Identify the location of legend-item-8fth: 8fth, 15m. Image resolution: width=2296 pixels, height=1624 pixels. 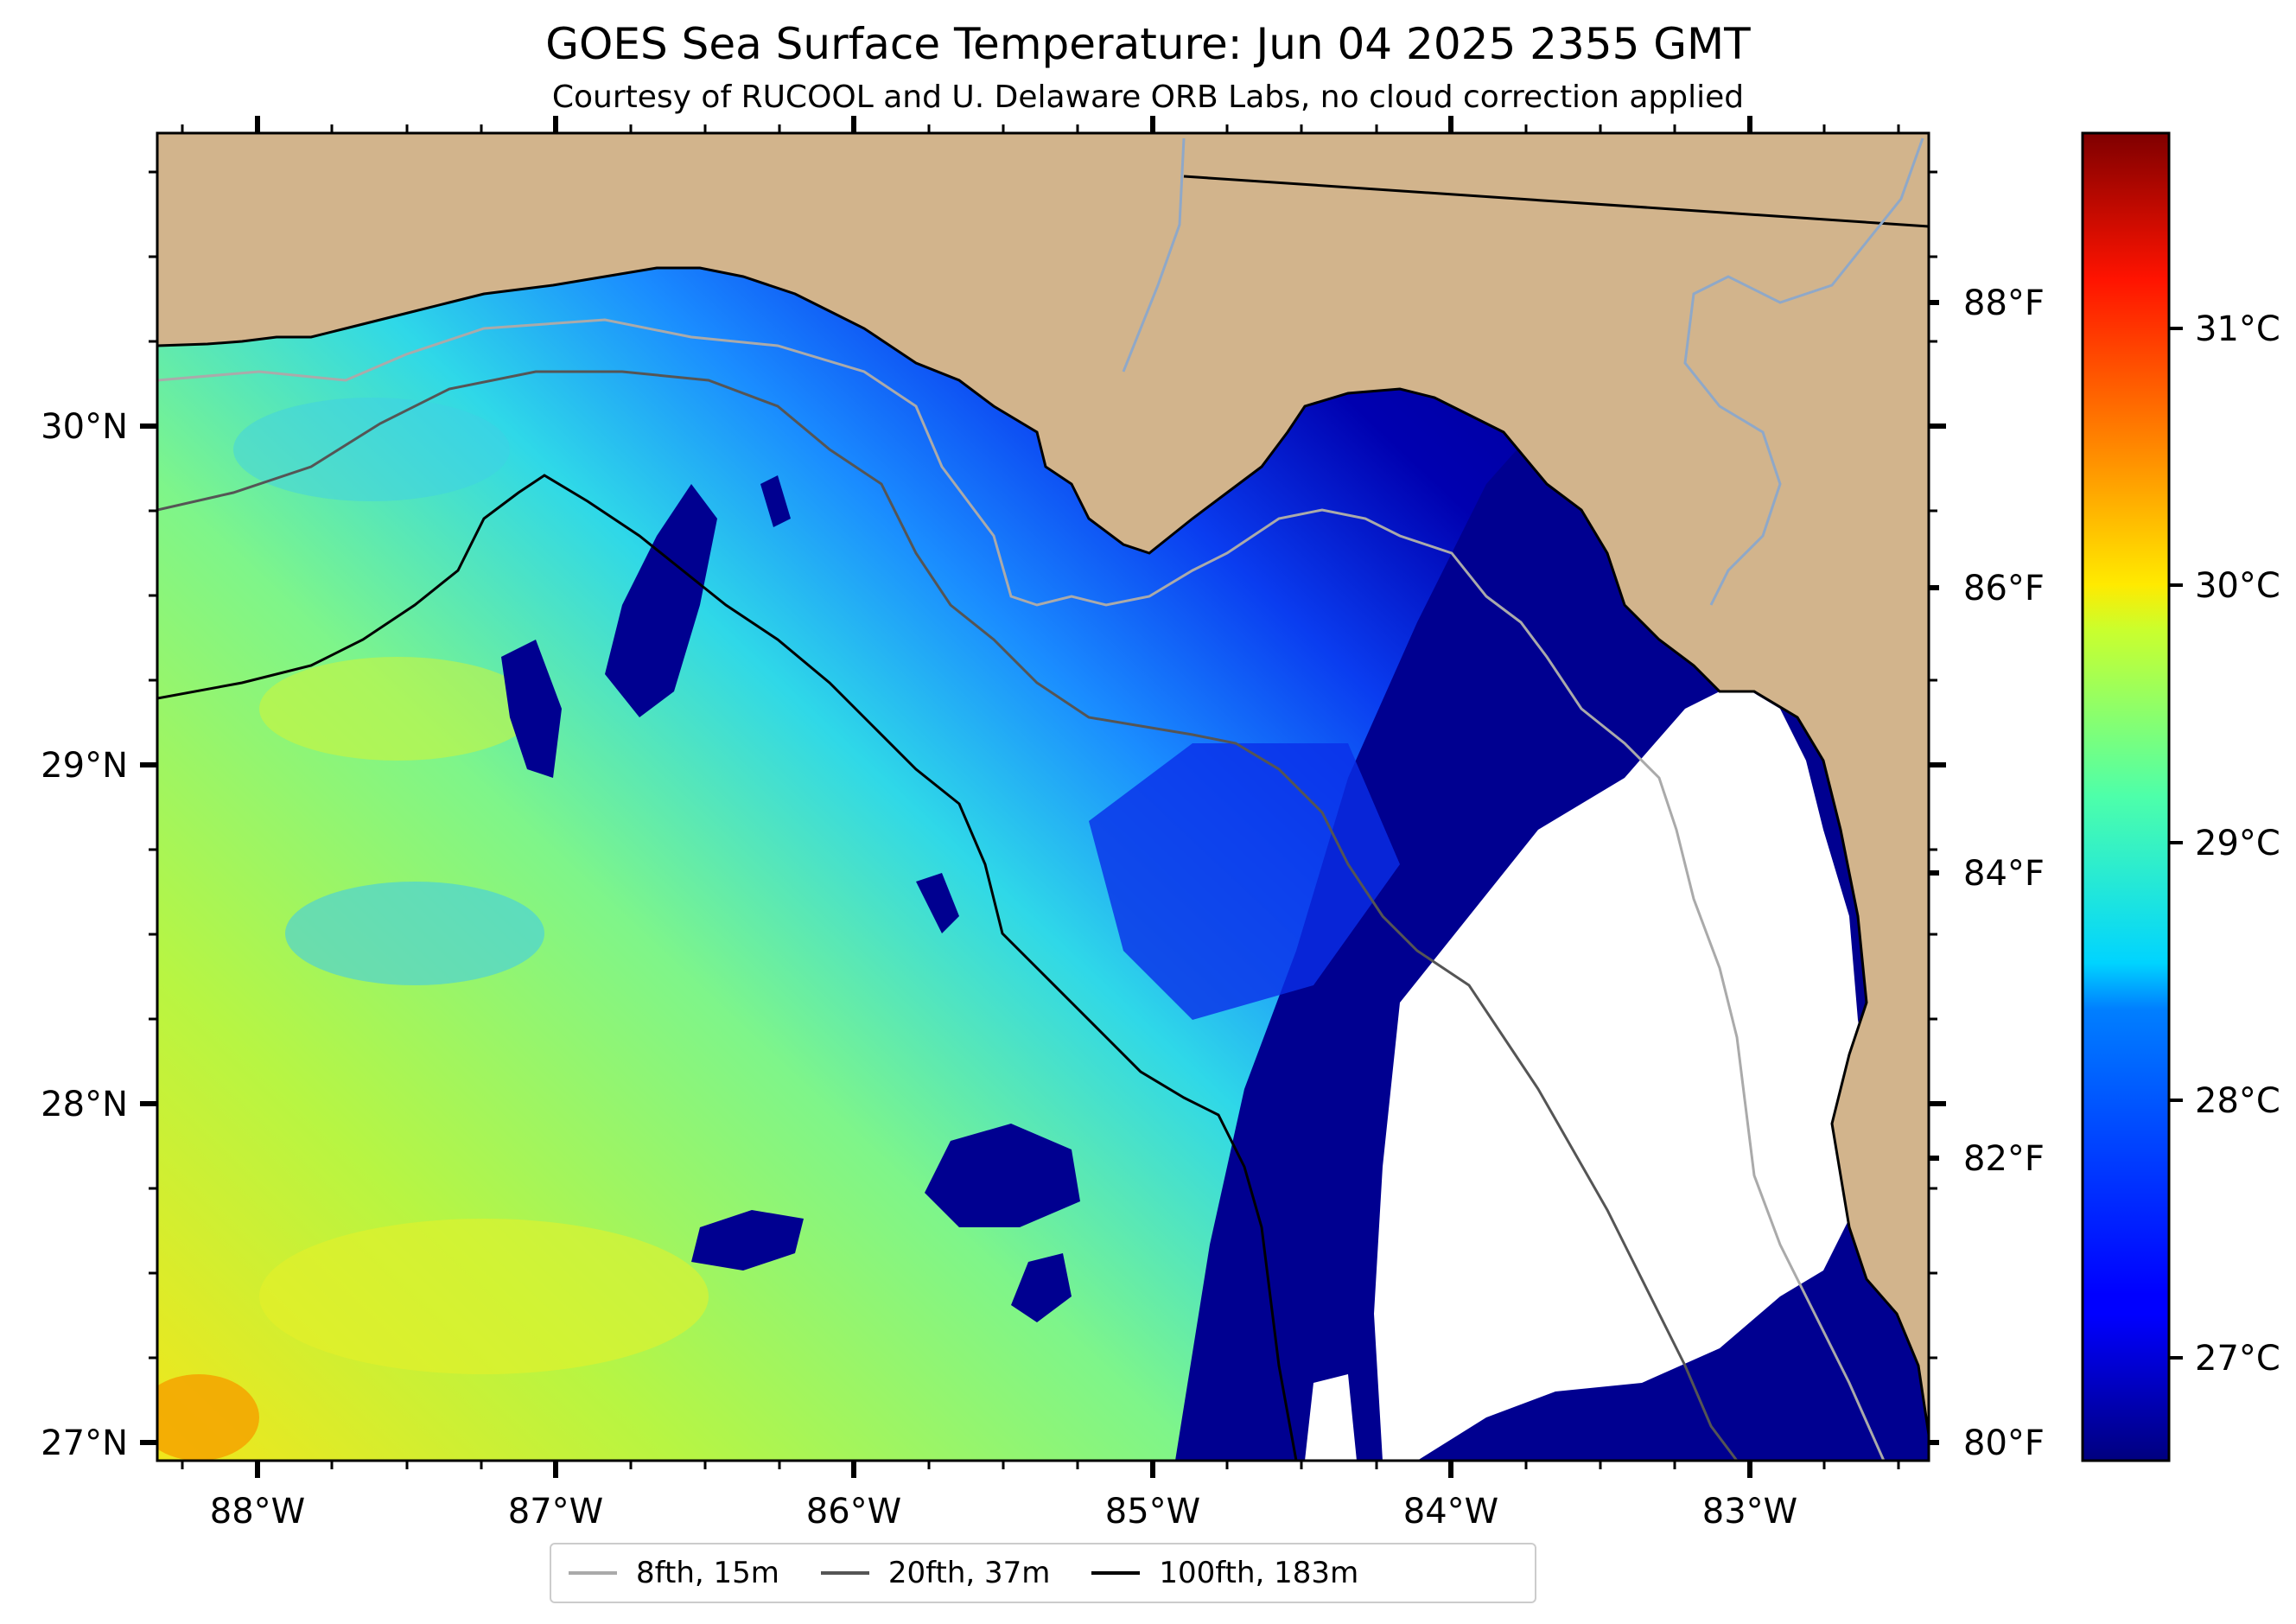
(674, 1573).